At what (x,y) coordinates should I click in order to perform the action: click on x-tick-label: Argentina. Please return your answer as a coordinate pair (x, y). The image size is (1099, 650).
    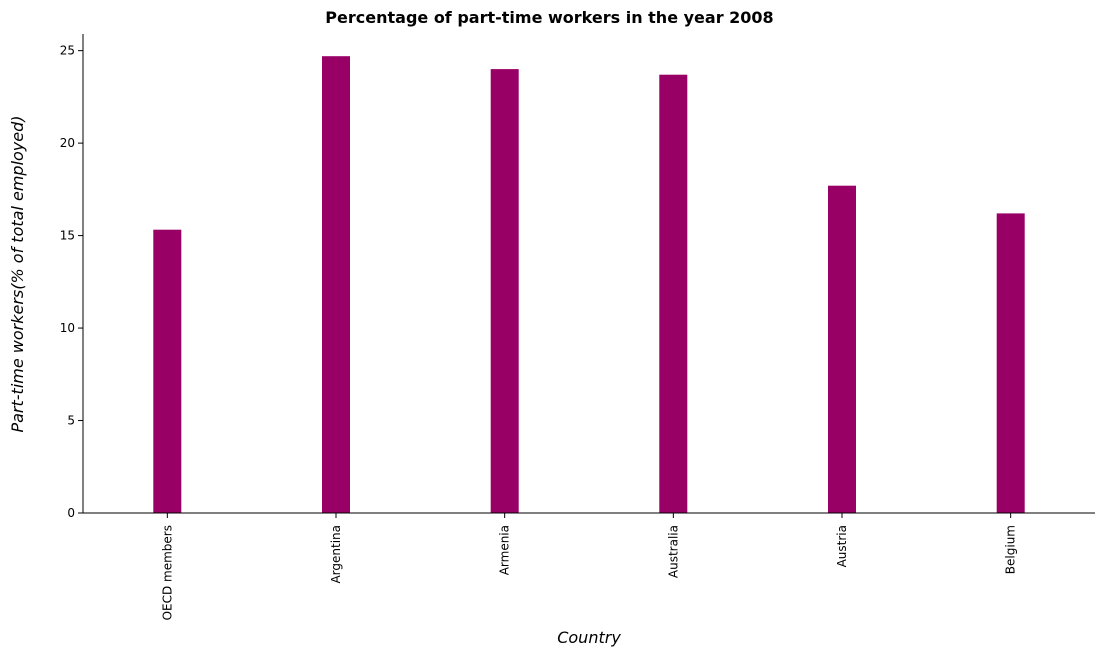
    Looking at the image, I should click on (336, 554).